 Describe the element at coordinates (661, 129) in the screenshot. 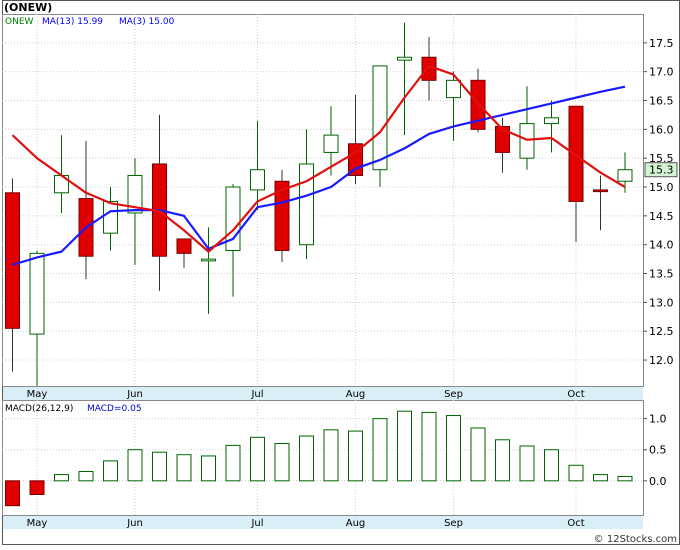

I see `price-y-tick-label: 16.0` at that location.